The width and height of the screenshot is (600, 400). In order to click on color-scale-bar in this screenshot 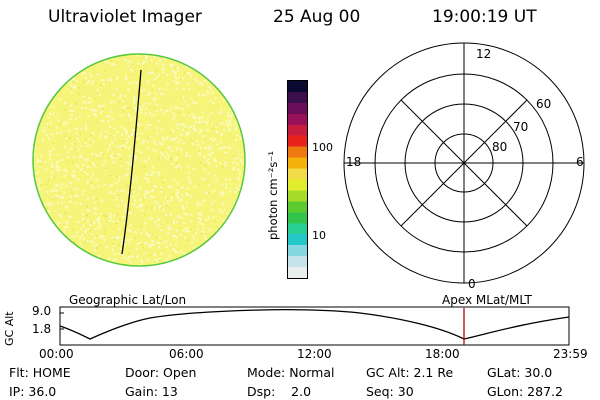, I will do `click(297, 179)`.